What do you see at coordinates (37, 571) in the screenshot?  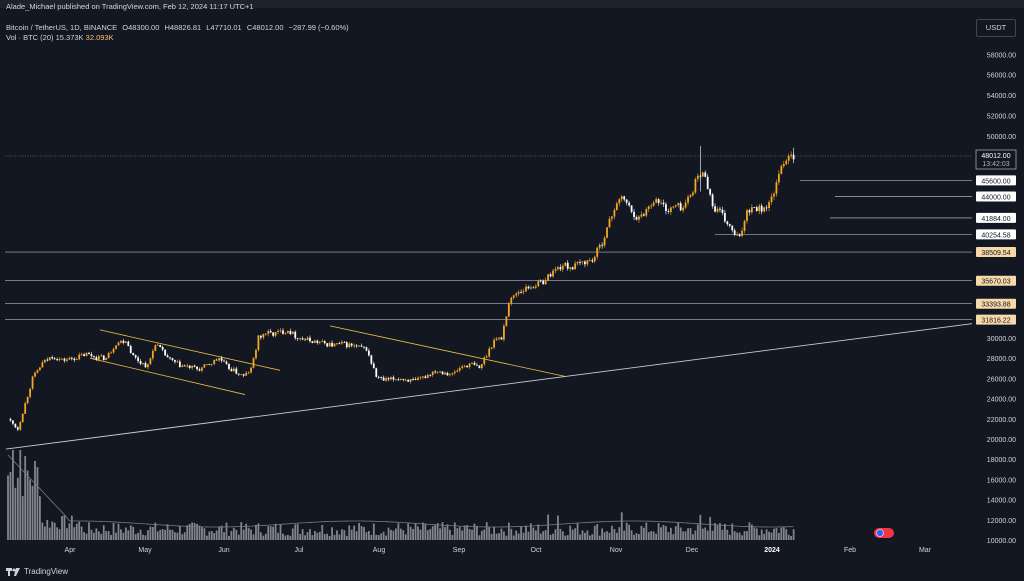 I see `tradingview-logo: TradingView` at bounding box center [37, 571].